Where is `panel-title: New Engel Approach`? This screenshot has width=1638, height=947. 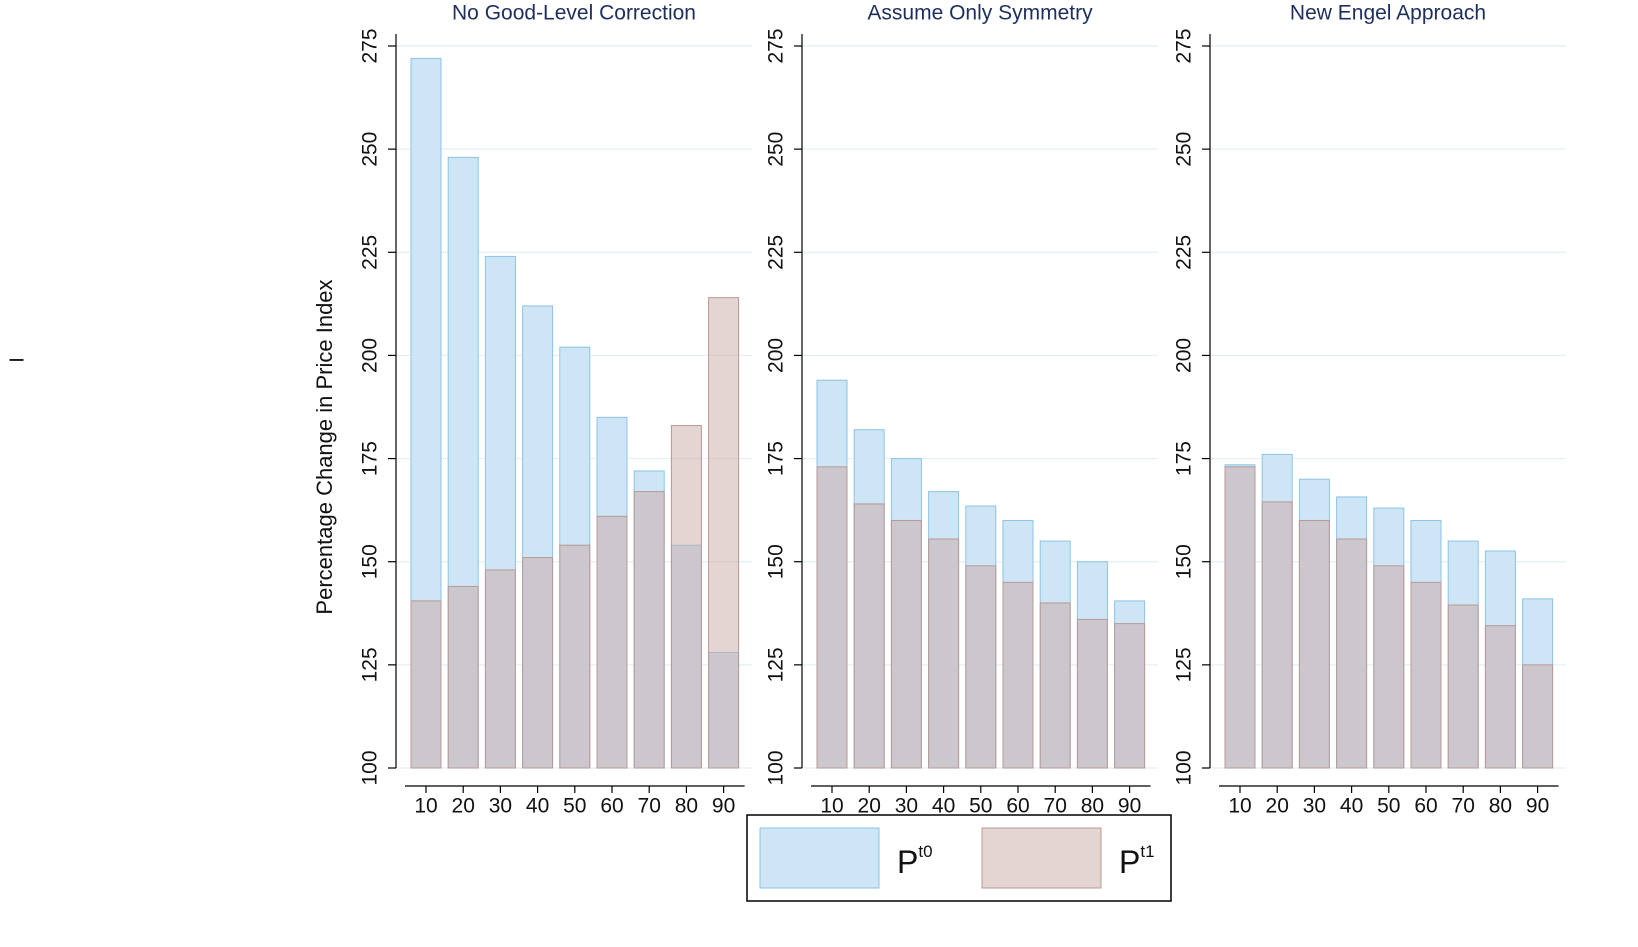
panel-title: New Engel Approach is located at coordinates (1388, 13).